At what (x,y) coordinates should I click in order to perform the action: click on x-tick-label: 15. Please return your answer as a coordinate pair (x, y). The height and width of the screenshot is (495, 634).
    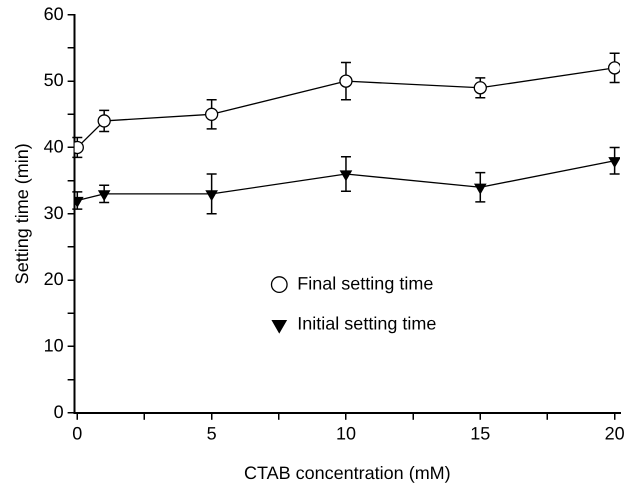
    Looking at the image, I should click on (480, 434).